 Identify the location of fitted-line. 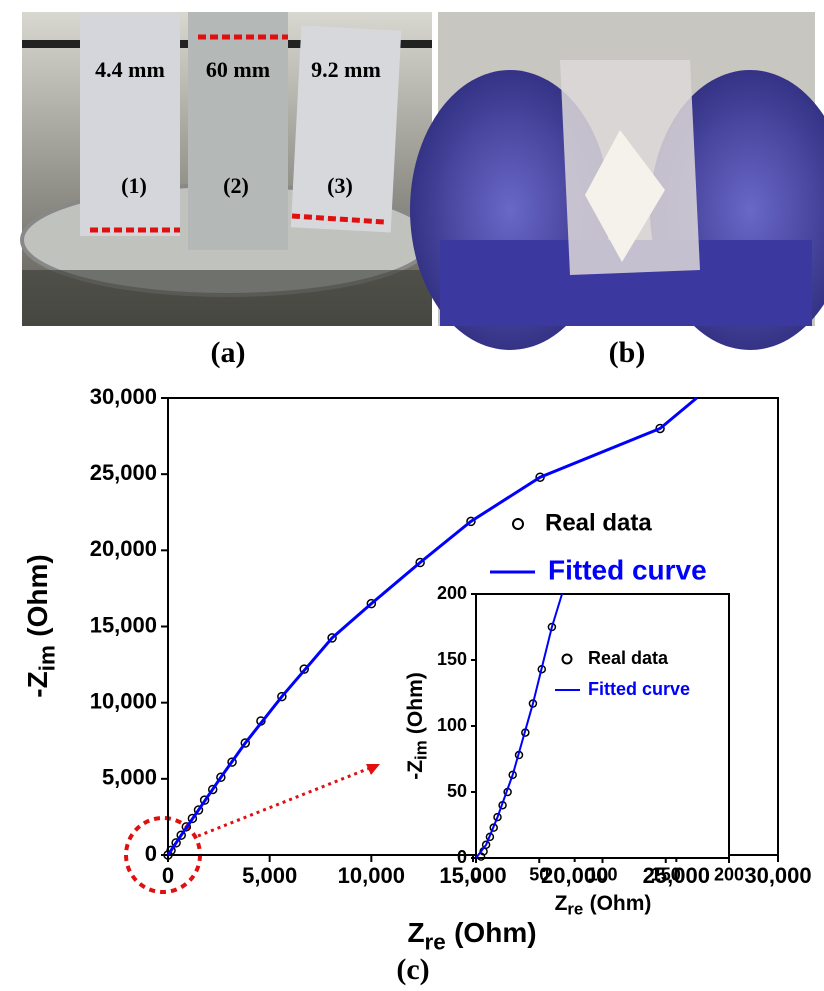
(519, 726).